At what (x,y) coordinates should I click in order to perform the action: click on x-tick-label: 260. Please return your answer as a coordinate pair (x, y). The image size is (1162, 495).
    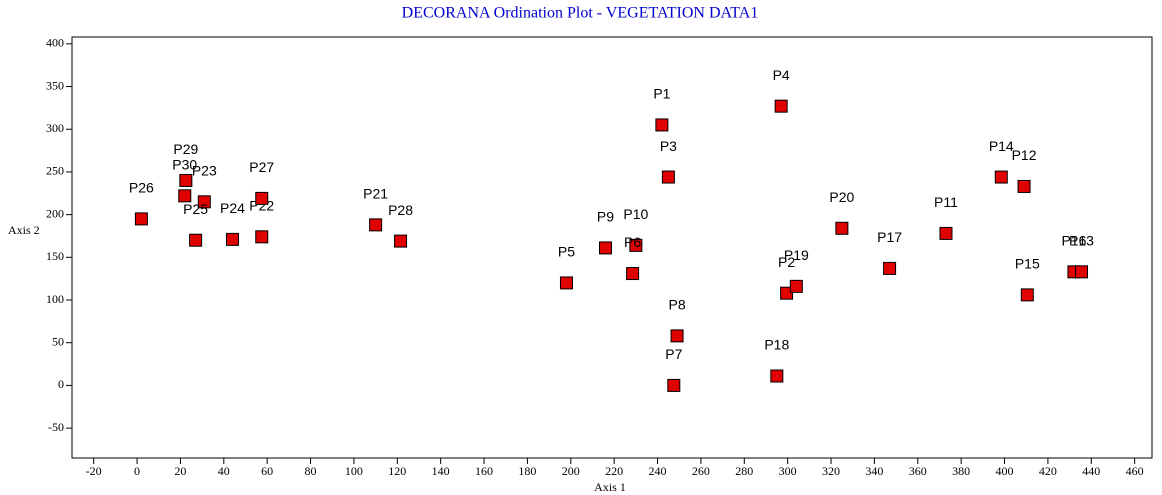
    Looking at the image, I should click on (701, 471).